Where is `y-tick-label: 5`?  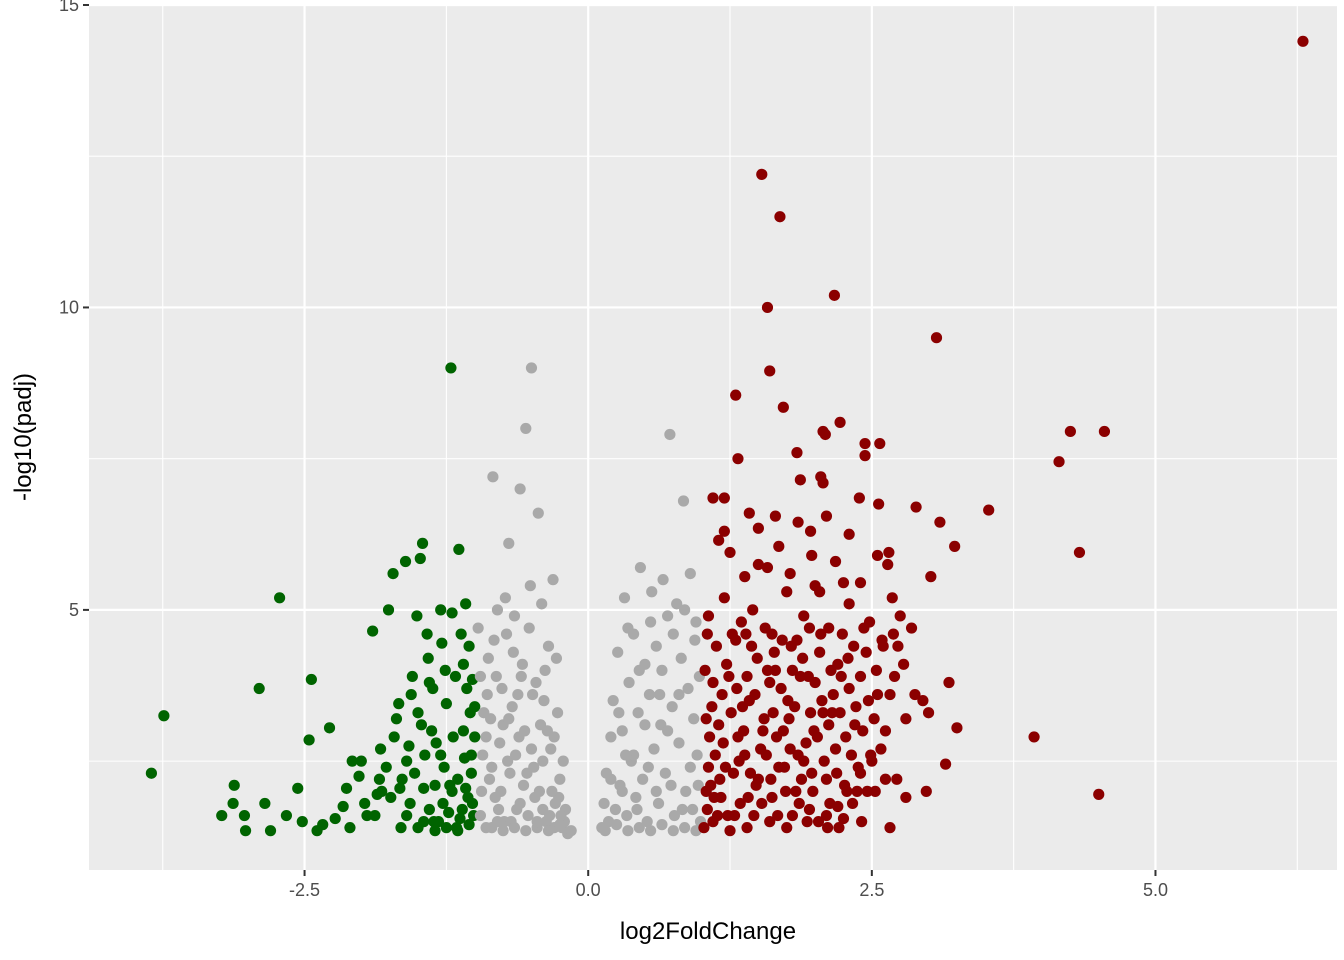
y-tick-label: 5 is located at coordinates (74, 610).